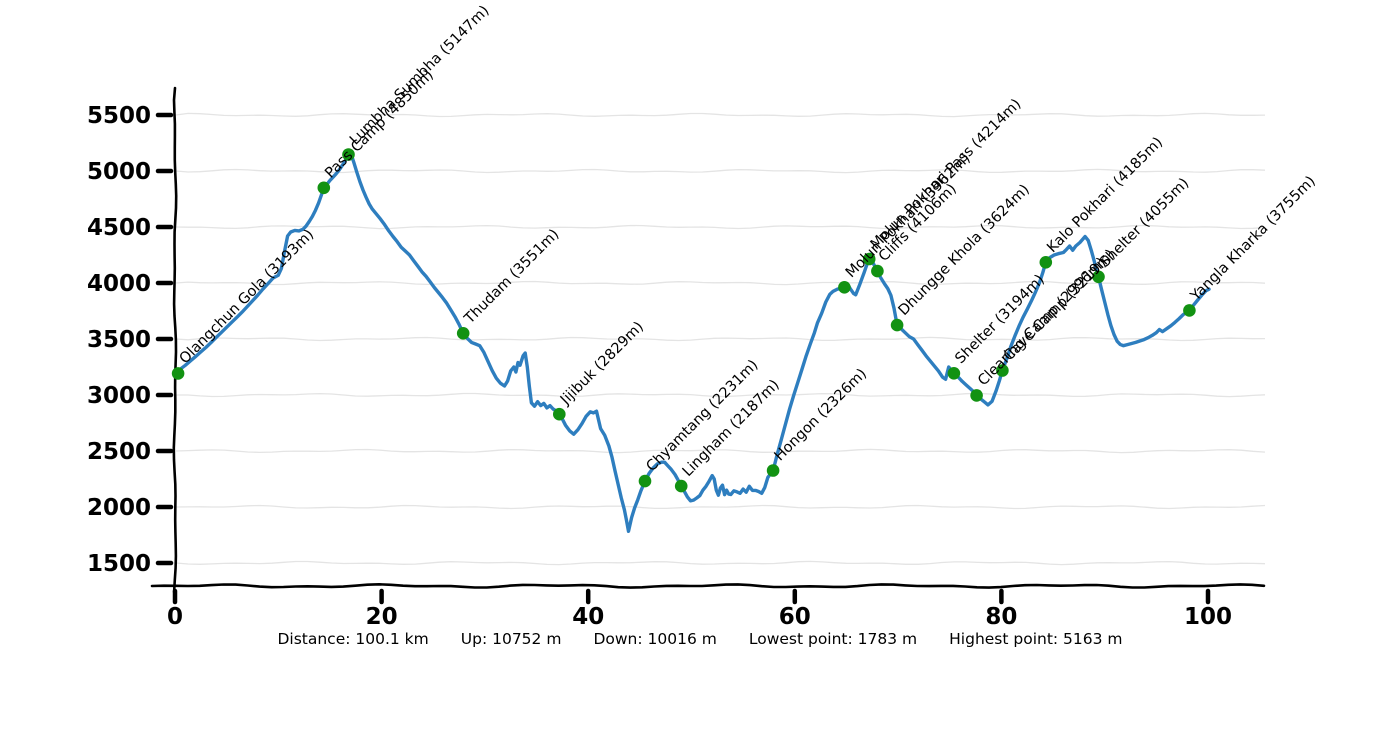  What do you see at coordinates (946, 174) in the screenshot?
I see `waypoint-label: Molun Pokhari Pass (4214m)` at bounding box center [946, 174].